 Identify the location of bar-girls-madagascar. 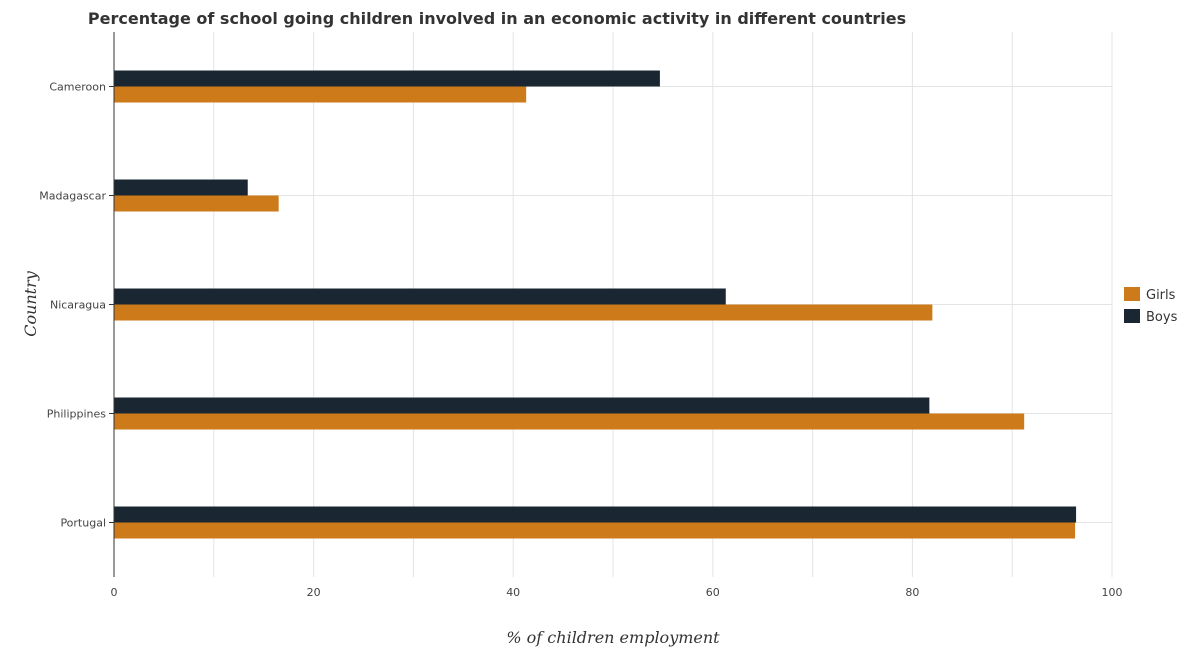
(196, 203).